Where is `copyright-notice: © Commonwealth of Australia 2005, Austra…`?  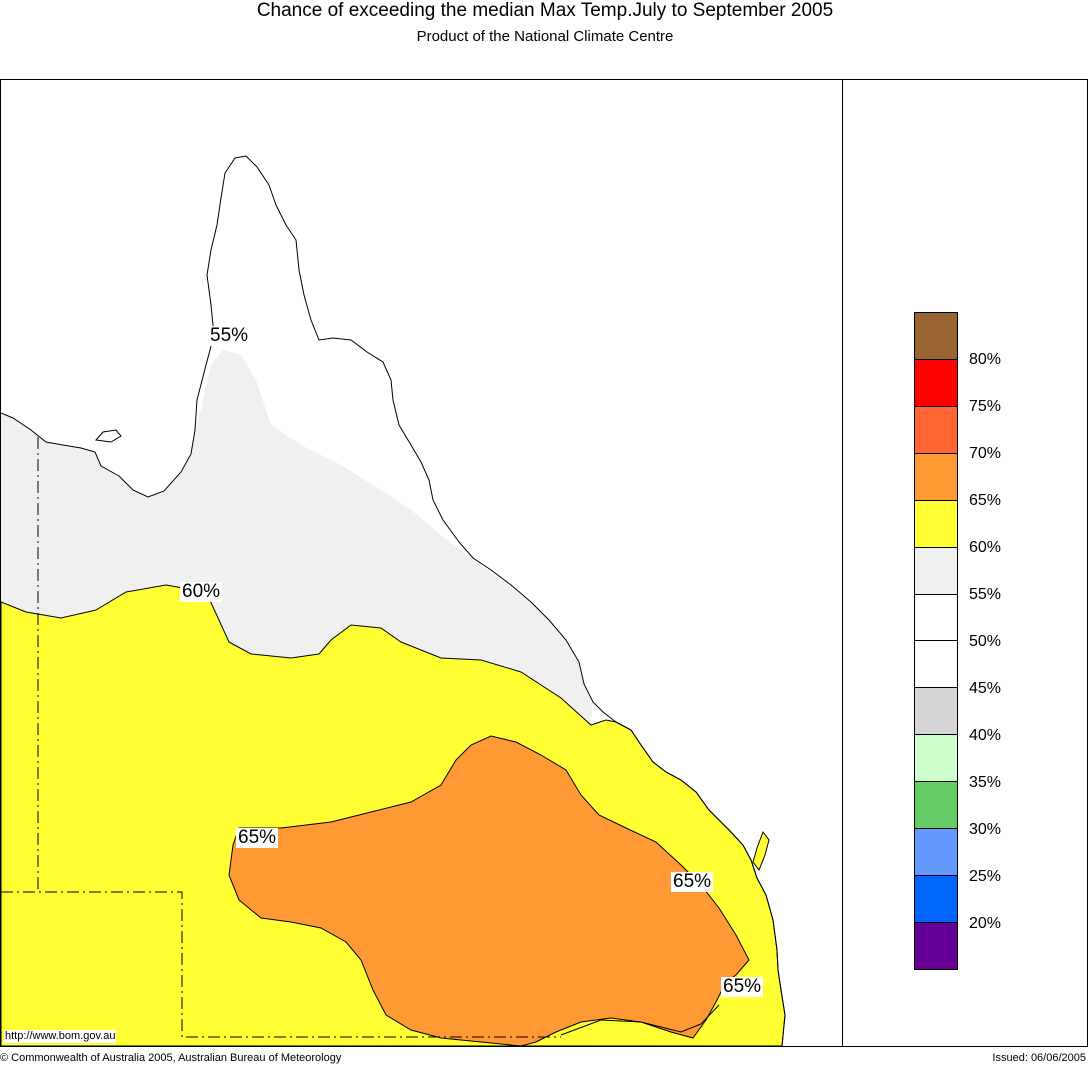 copyright-notice: © Commonwealth of Australia 2005, Austra… is located at coordinates (171, 1058).